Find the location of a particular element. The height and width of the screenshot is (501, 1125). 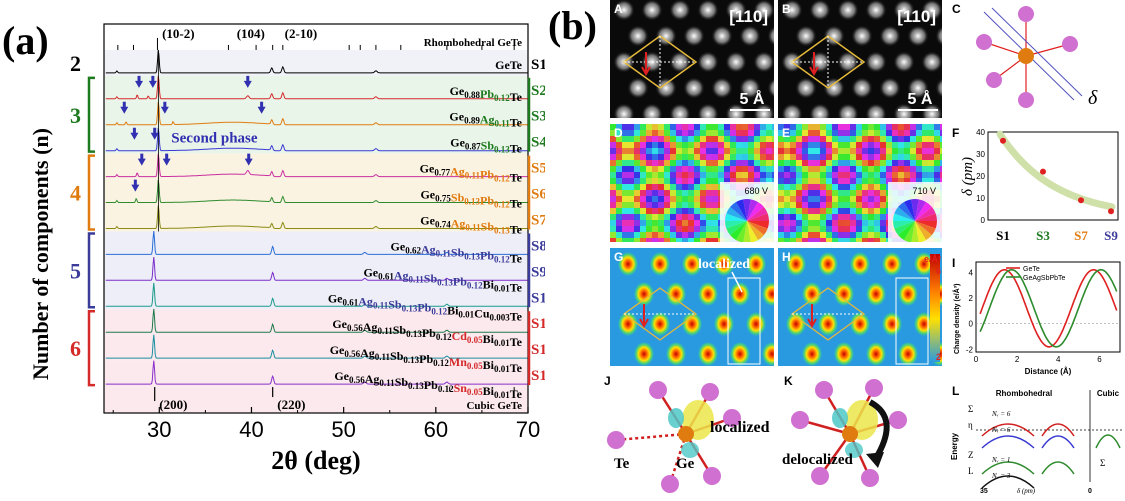

formula-element: Ag is located at coordinates (370, 327).